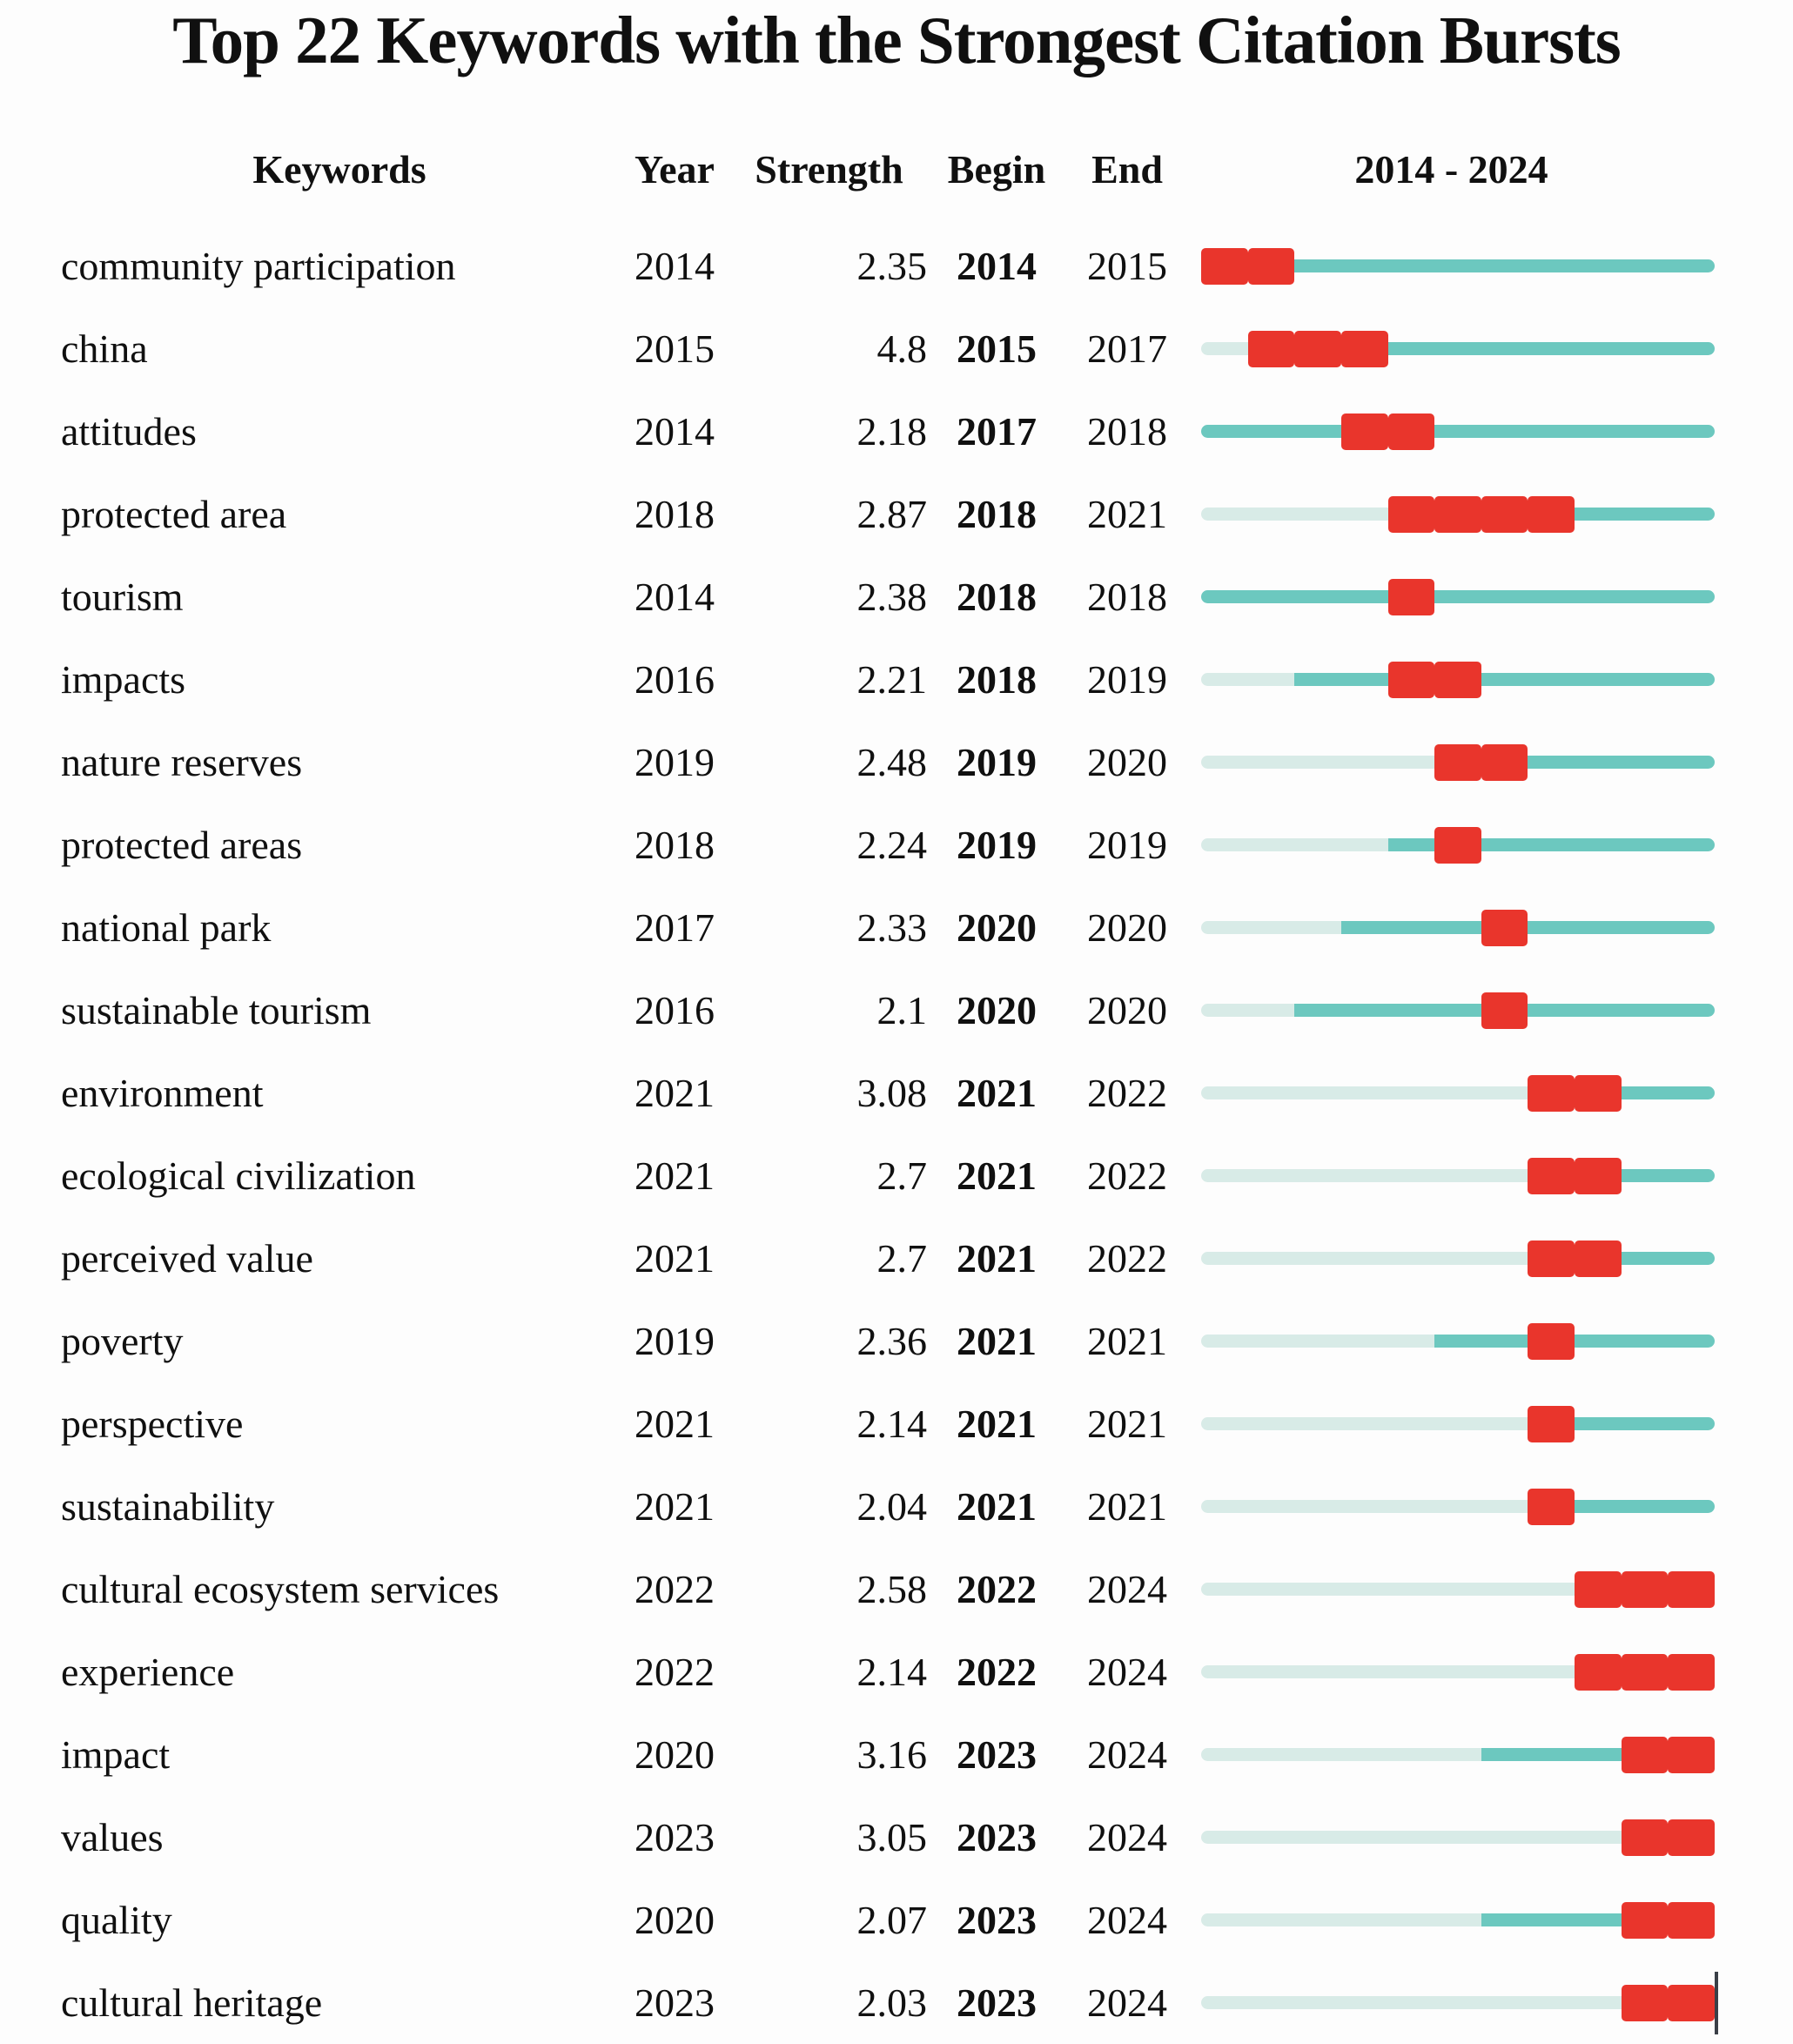 This screenshot has width=1793, height=2044. Describe the element at coordinates (1127, 514) in the screenshot. I see `end-cell: 2021` at that location.